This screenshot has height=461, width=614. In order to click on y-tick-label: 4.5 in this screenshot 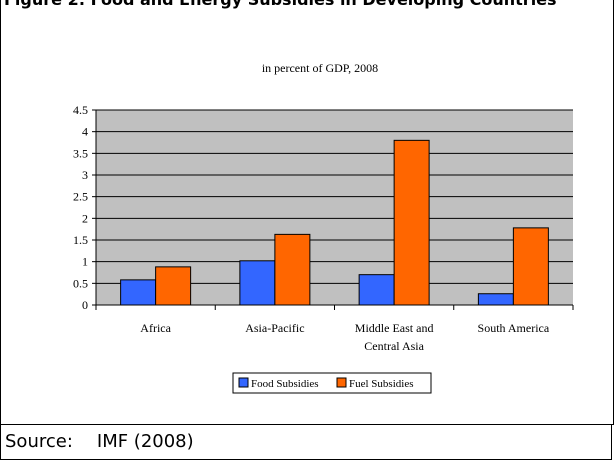, I will do `click(80, 110)`.